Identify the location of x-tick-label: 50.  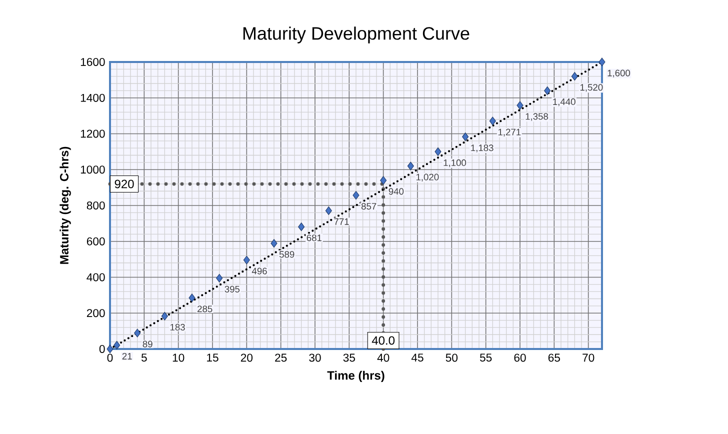
(452, 358).